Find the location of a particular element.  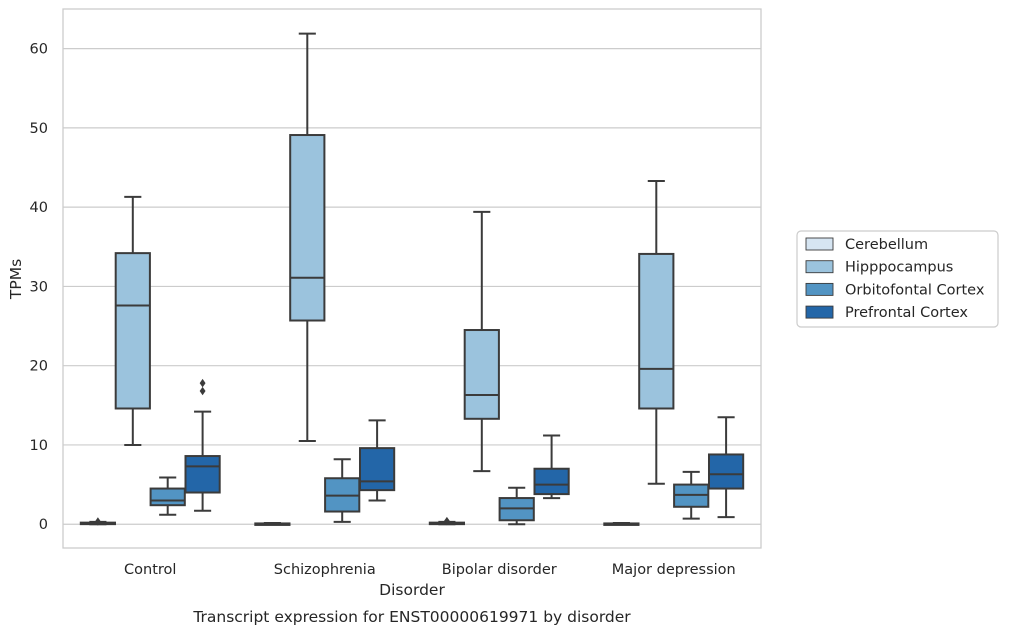

x-axis-label: Disorder is located at coordinates (412, 590).